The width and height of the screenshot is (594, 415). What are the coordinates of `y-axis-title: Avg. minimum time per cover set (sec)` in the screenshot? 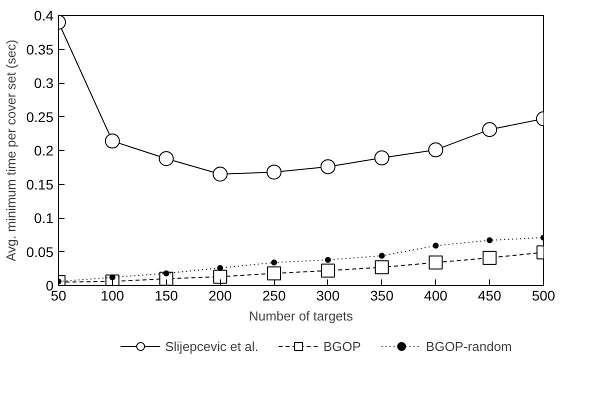 It's located at (10, 151).